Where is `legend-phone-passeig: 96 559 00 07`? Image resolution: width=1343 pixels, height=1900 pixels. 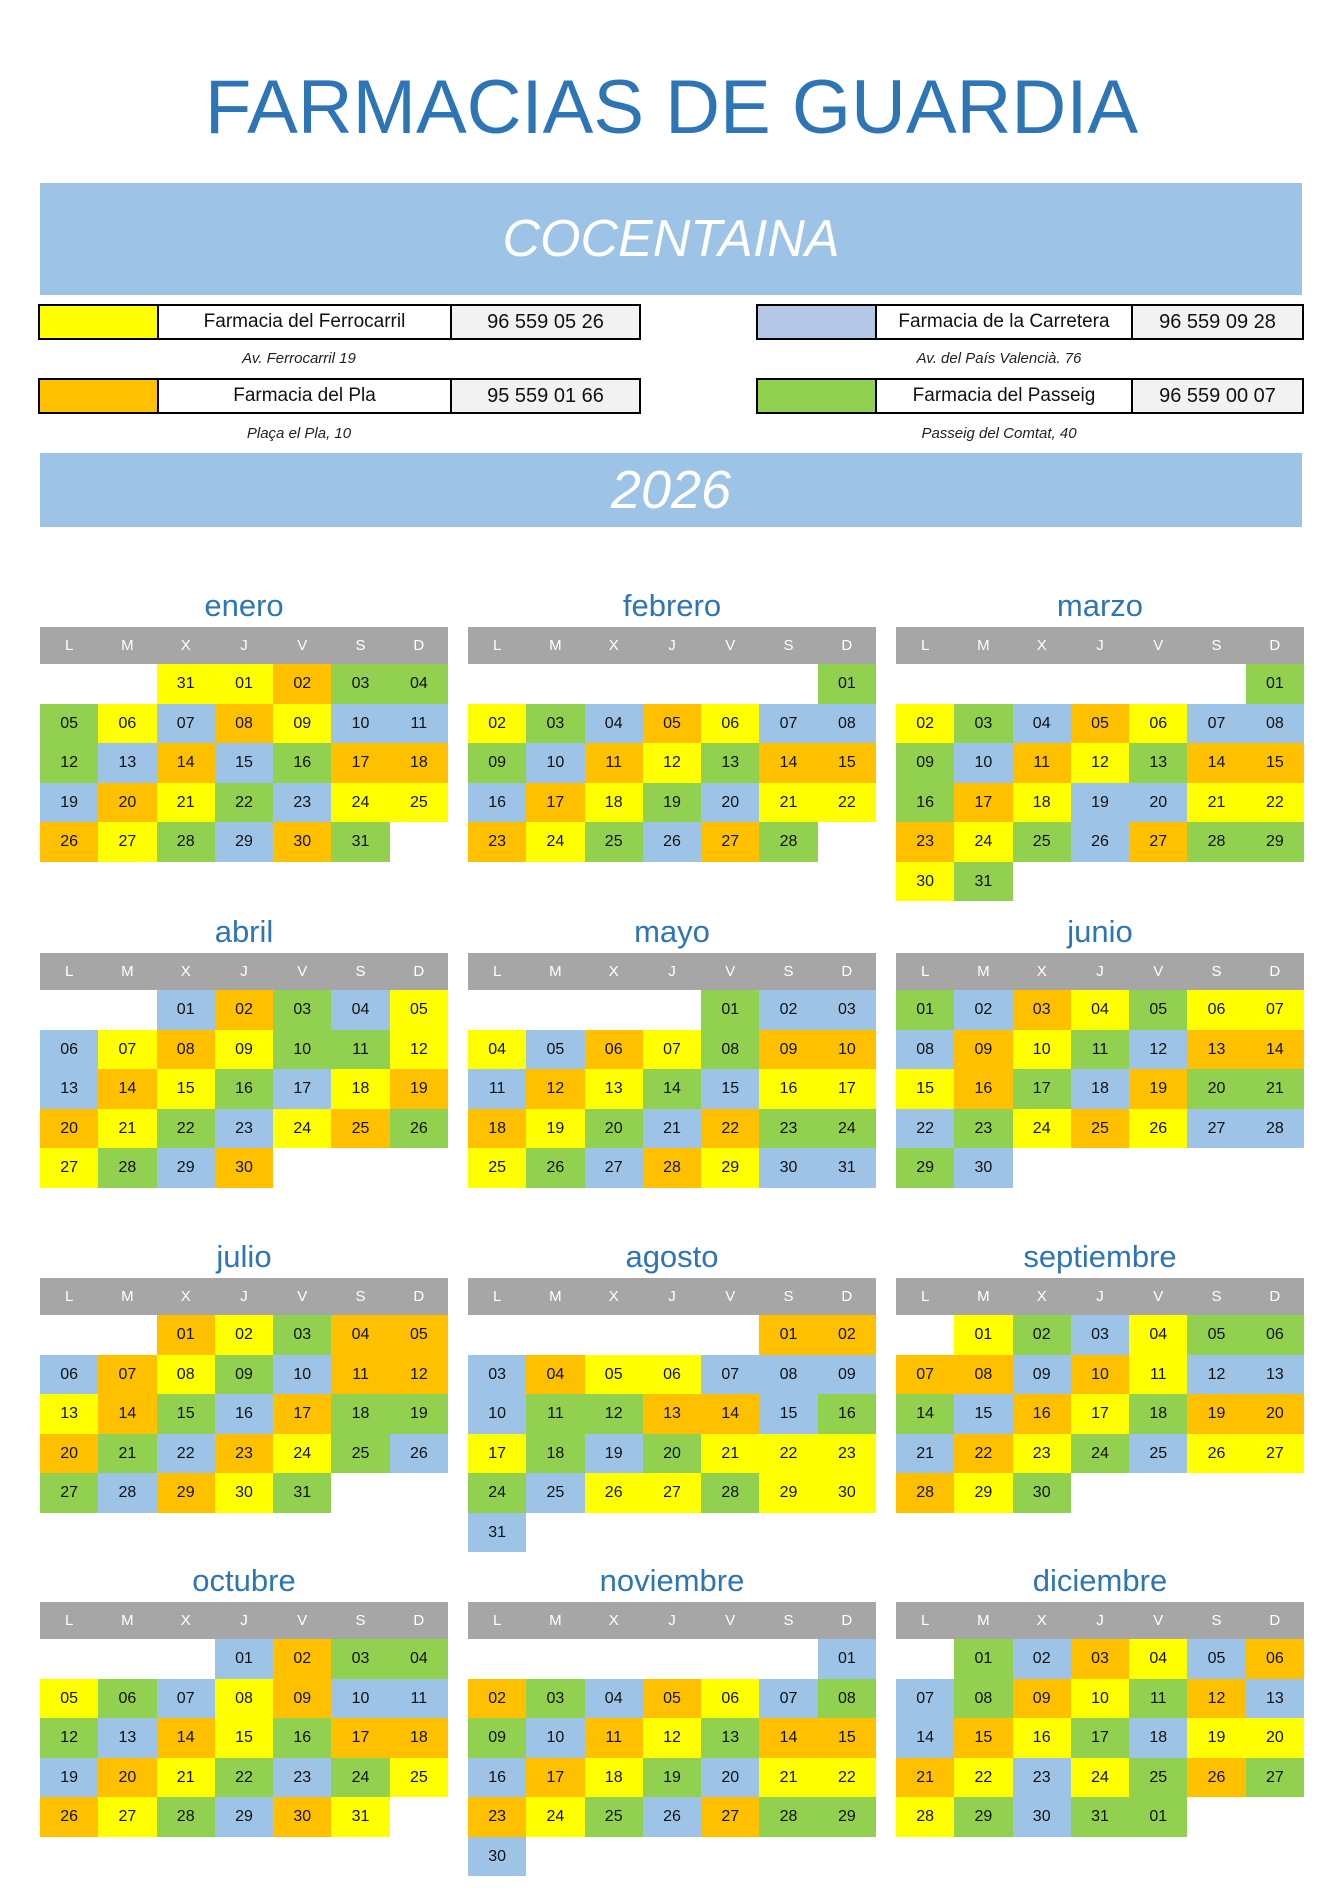
legend-phone-passeig: 96 559 00 07 is located at coordinates (1217, 396).